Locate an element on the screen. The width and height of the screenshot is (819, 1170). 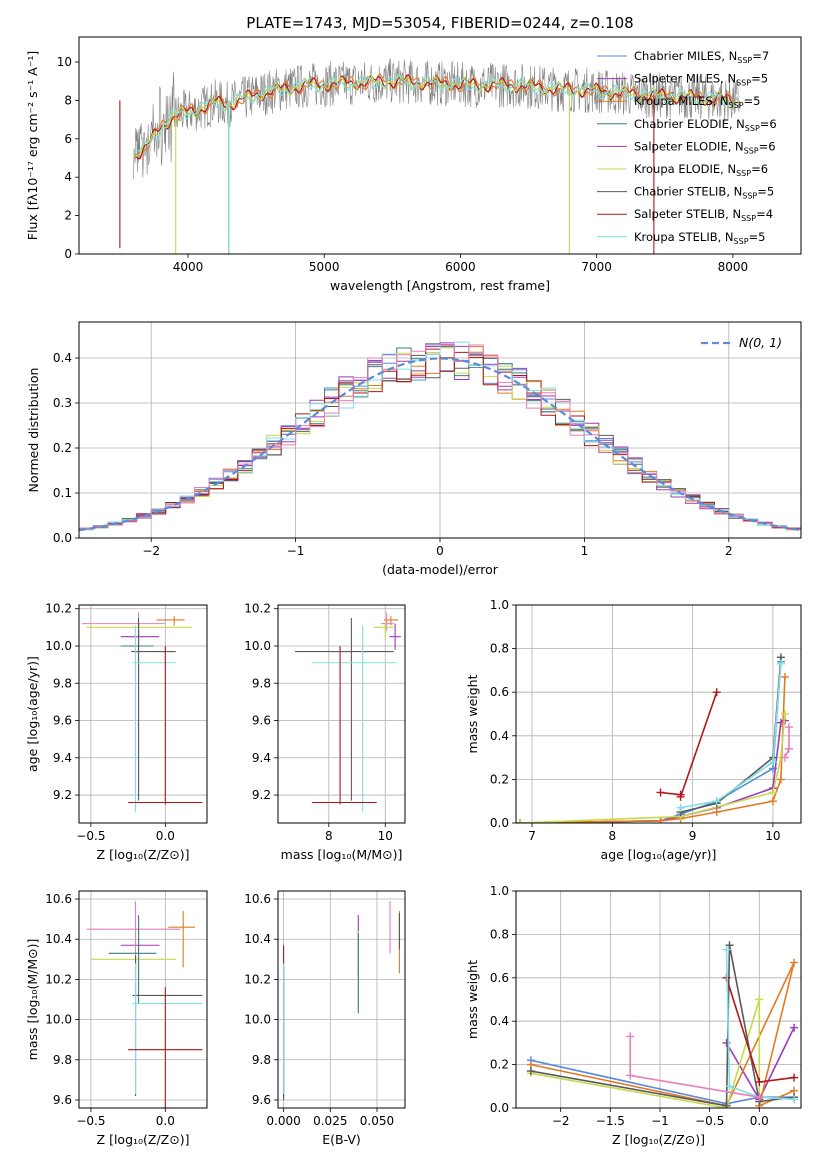
x-axis-label: age [log₁₀(age/yr)] is located at coordinates (659, 854).